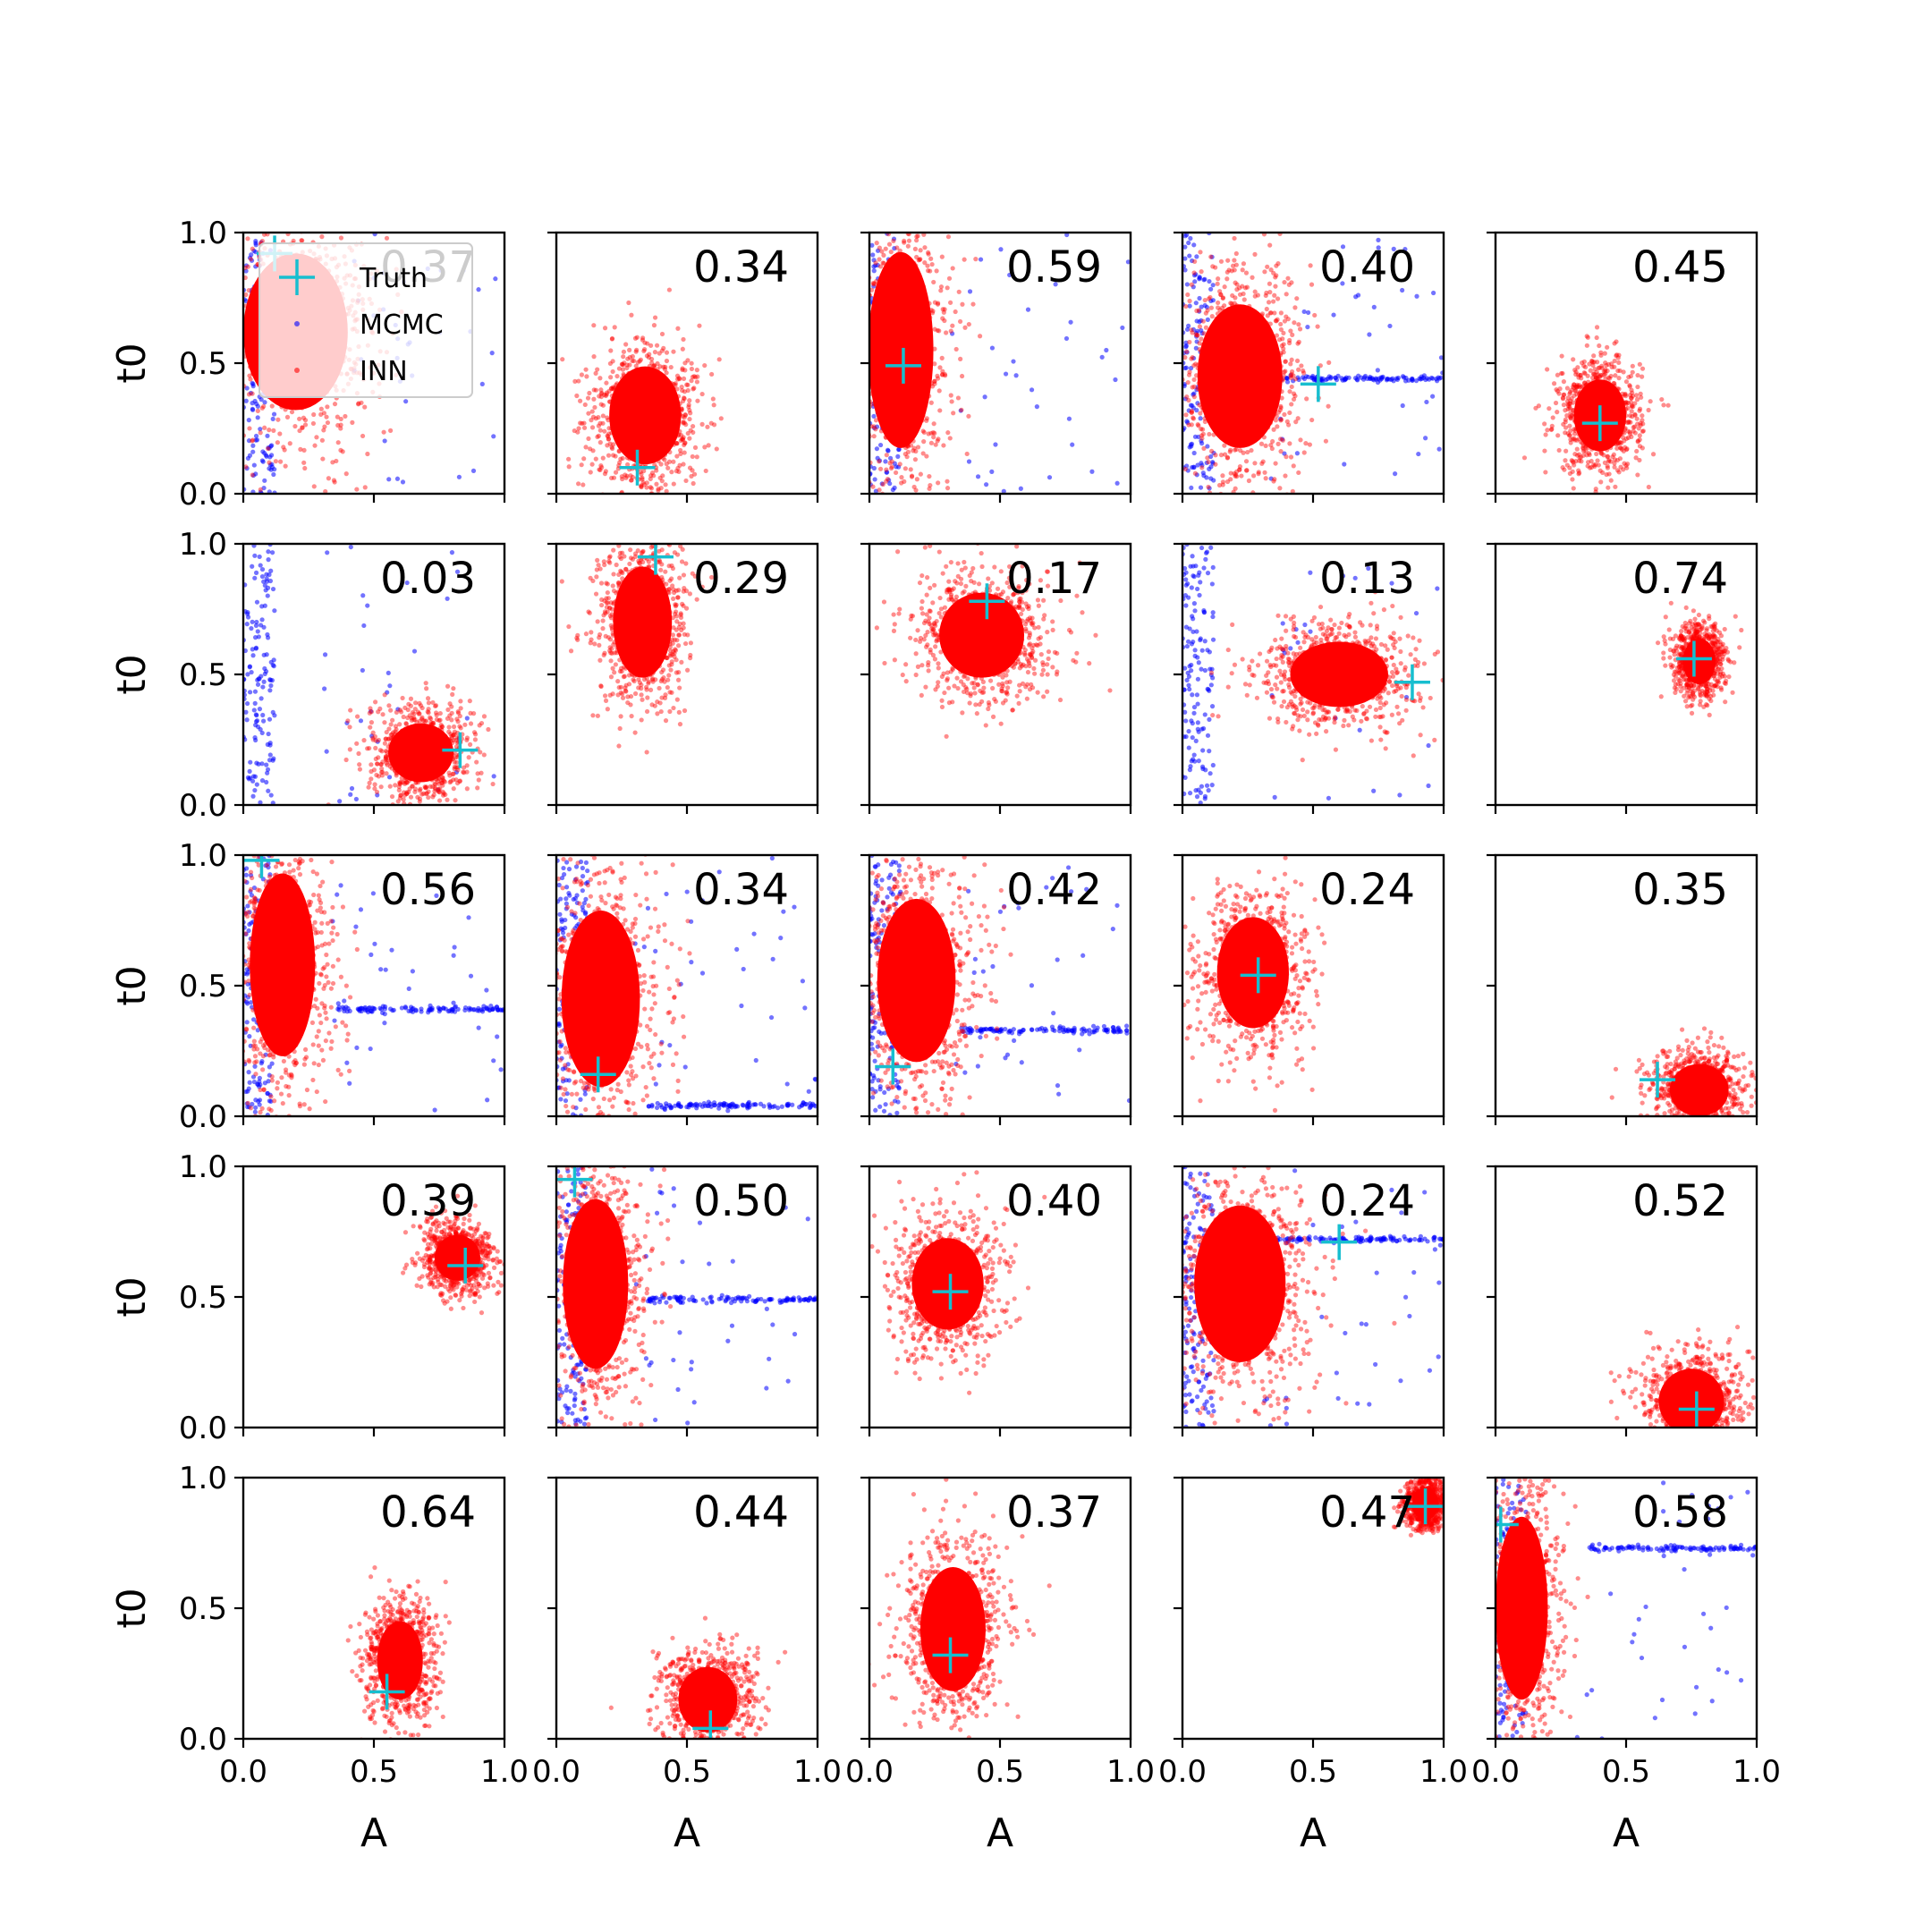 The image size is (1932, 1932). What do you see at coordinates (1318, 384) in the screenshot?
I see `truth-marker` at bounding box center [1318, 384].